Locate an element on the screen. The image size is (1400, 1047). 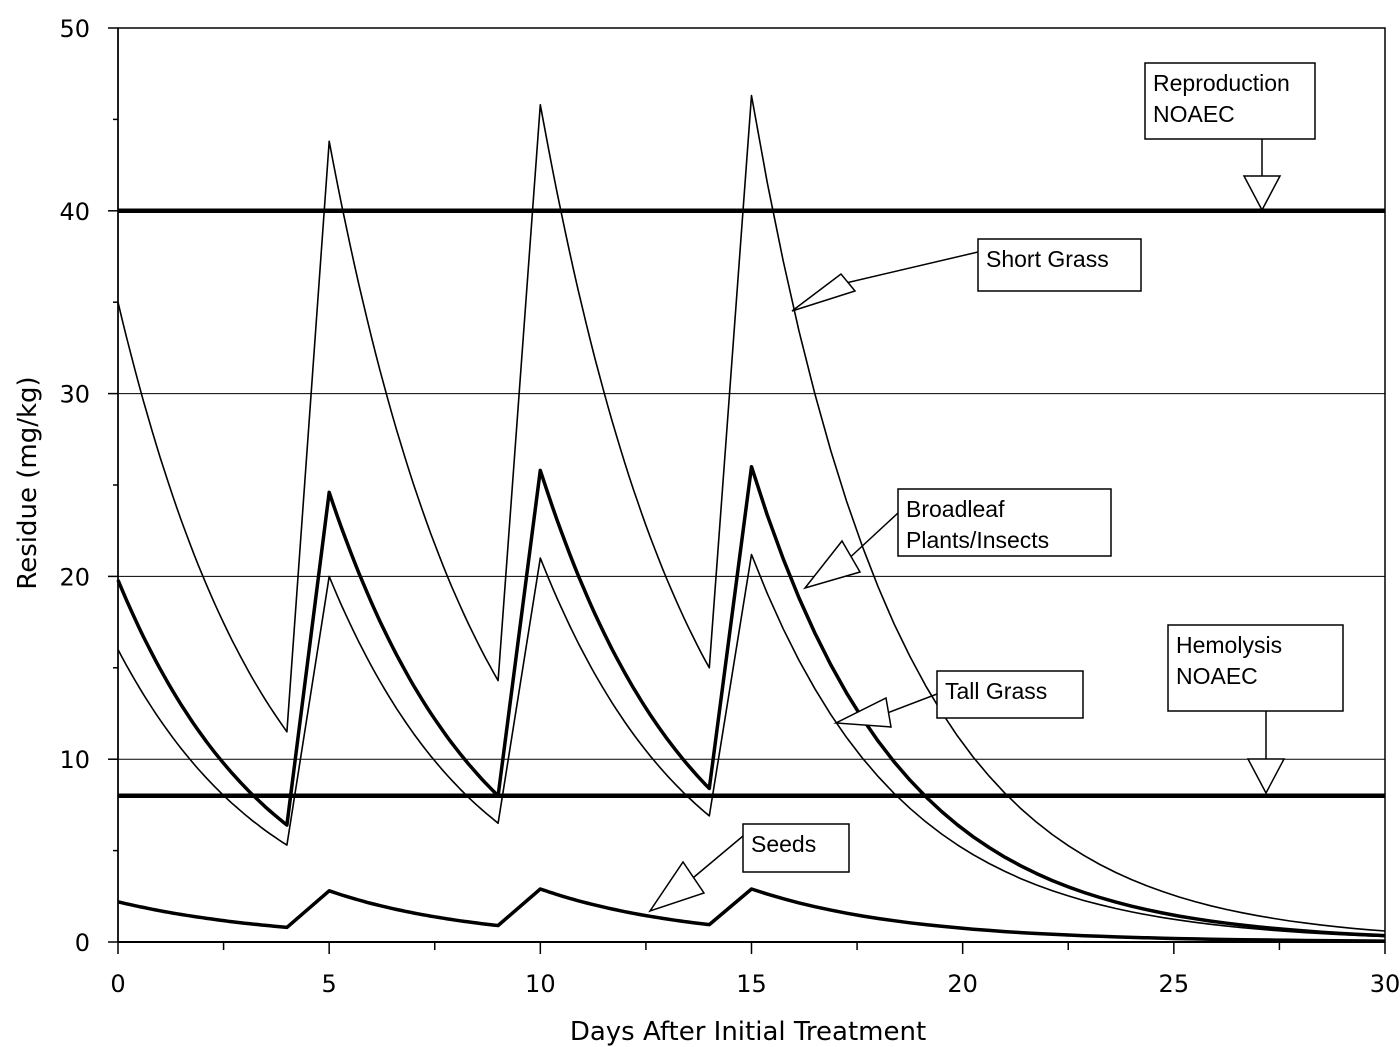
callout-short-grass: Short Grass is located at coordinates (966, 275).